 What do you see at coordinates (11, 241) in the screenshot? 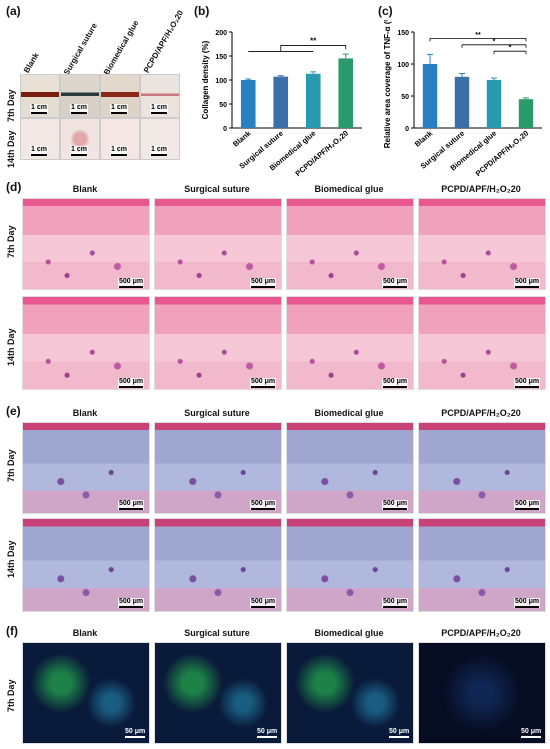
I see `he-row-7d: 7th Day` at bounding box center [11, 241].